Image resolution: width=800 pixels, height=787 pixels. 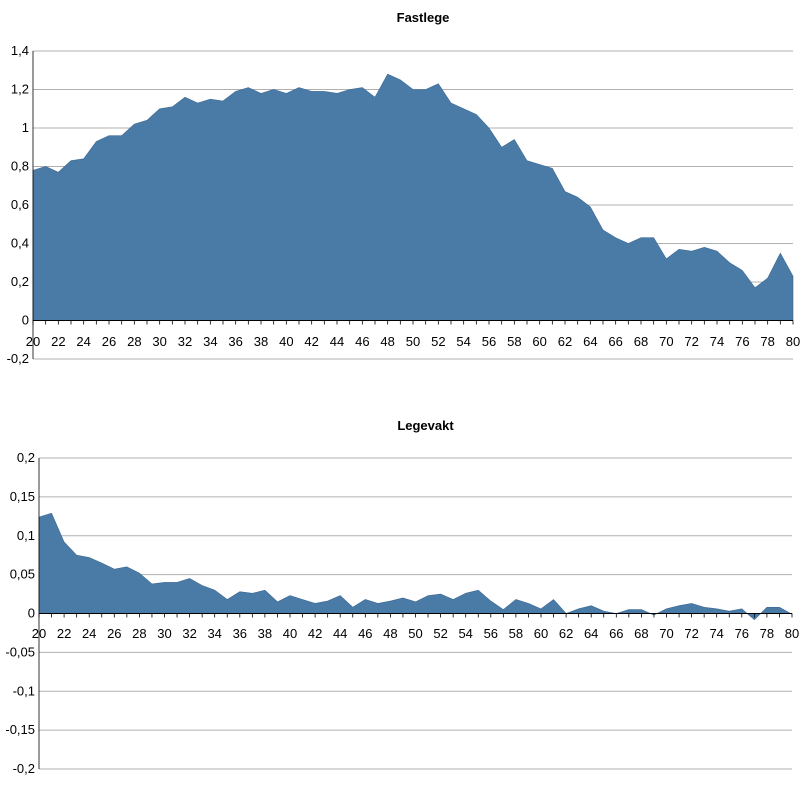 I want to click on chart-title: Legevakt, so click(x=425, y=425).